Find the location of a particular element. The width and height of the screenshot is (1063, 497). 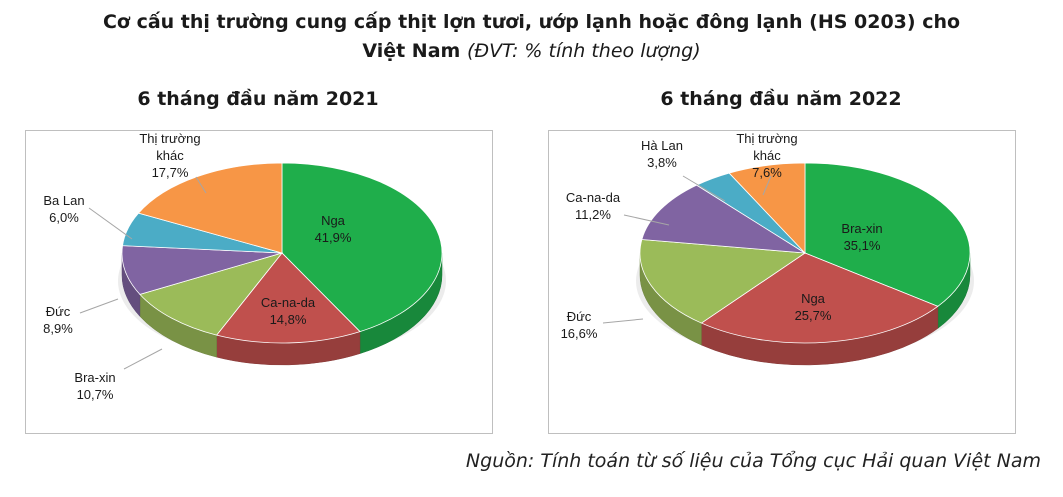

pie2022-label-thi-truong-khac: Thị trường khác 7,6% is located at coordinates (766, 155).